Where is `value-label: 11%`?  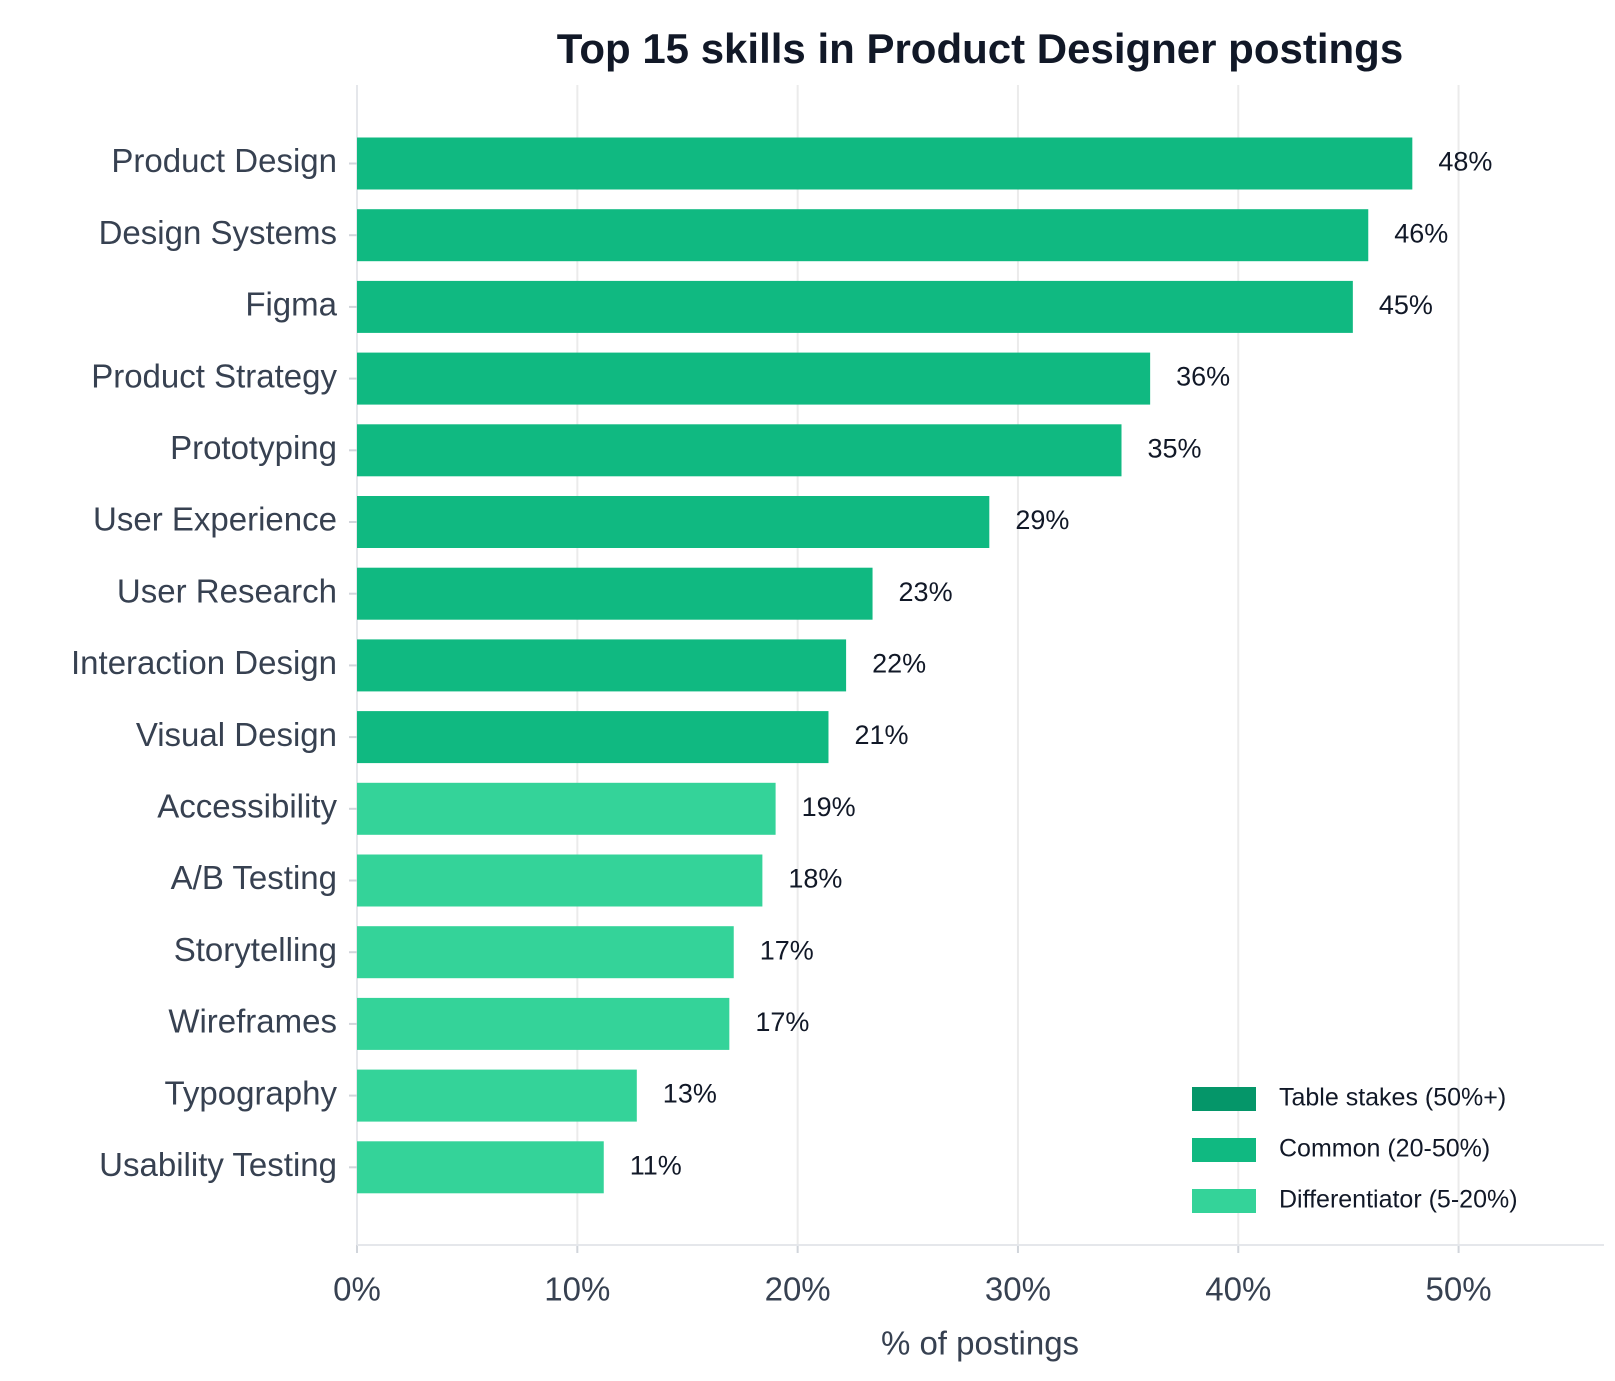
value-label: 11% is located at coordinates (656, 1165).